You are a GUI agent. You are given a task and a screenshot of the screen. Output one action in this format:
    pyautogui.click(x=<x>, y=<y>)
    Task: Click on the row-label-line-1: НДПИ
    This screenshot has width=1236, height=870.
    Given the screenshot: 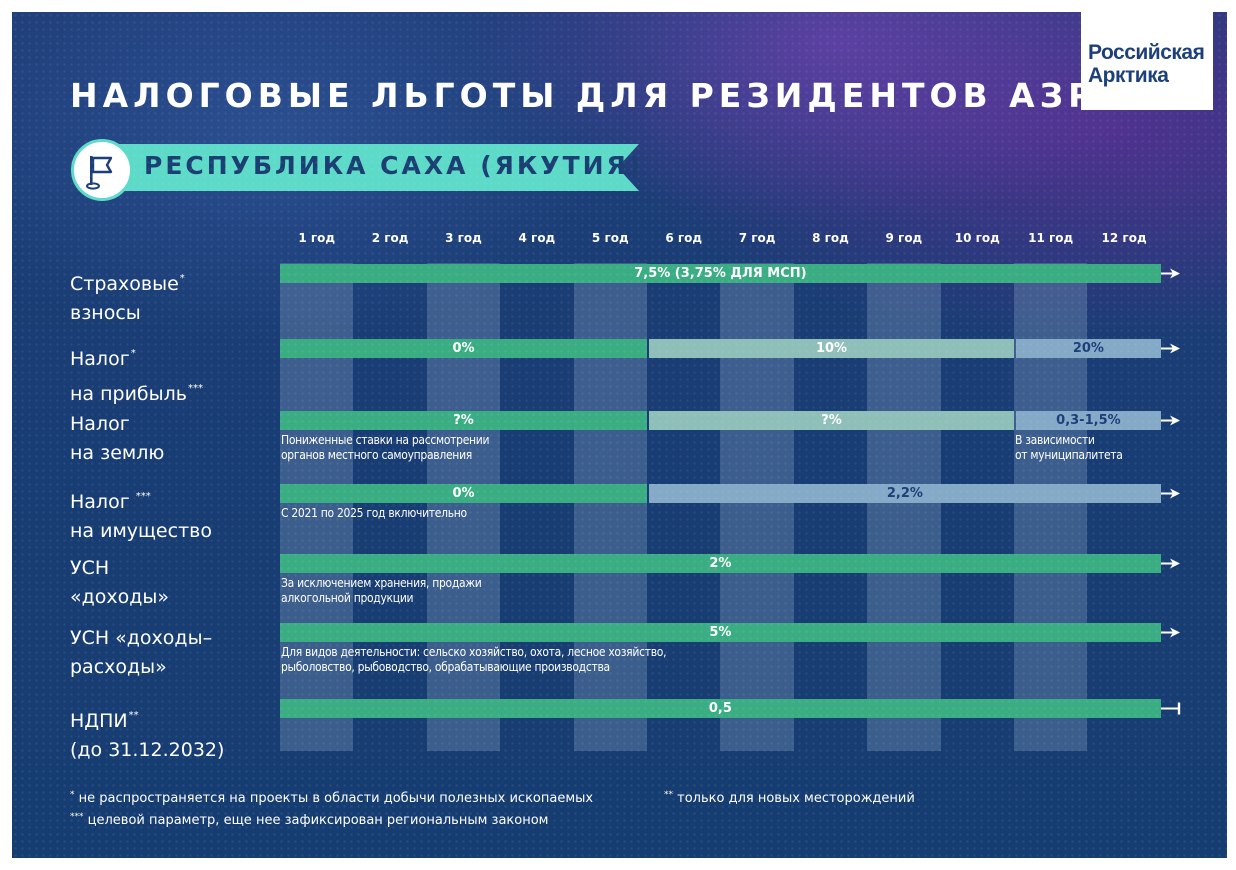 What is the action you would take?
    pyautogui.click(x=99, y=721)
    